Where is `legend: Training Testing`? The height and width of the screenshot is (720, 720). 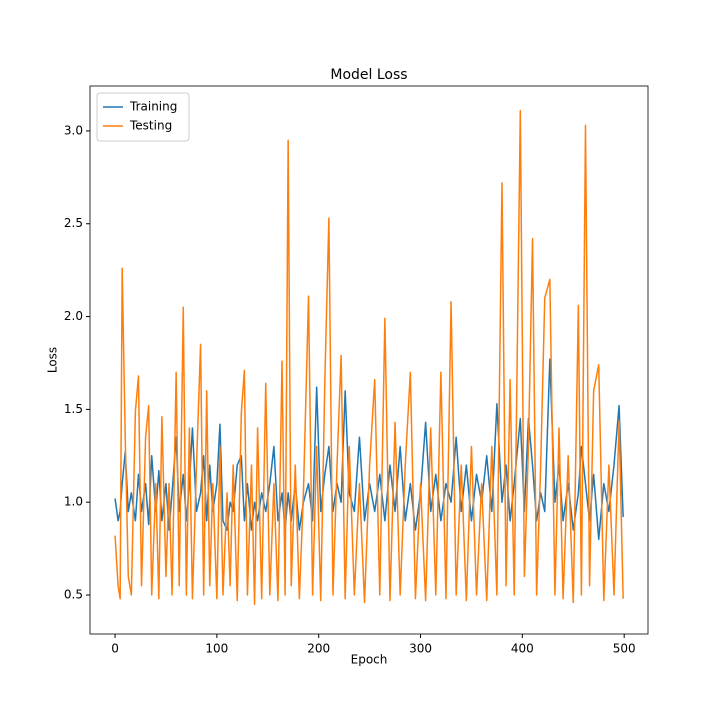
legend: Training Testing is located at coordinates (143, 117).